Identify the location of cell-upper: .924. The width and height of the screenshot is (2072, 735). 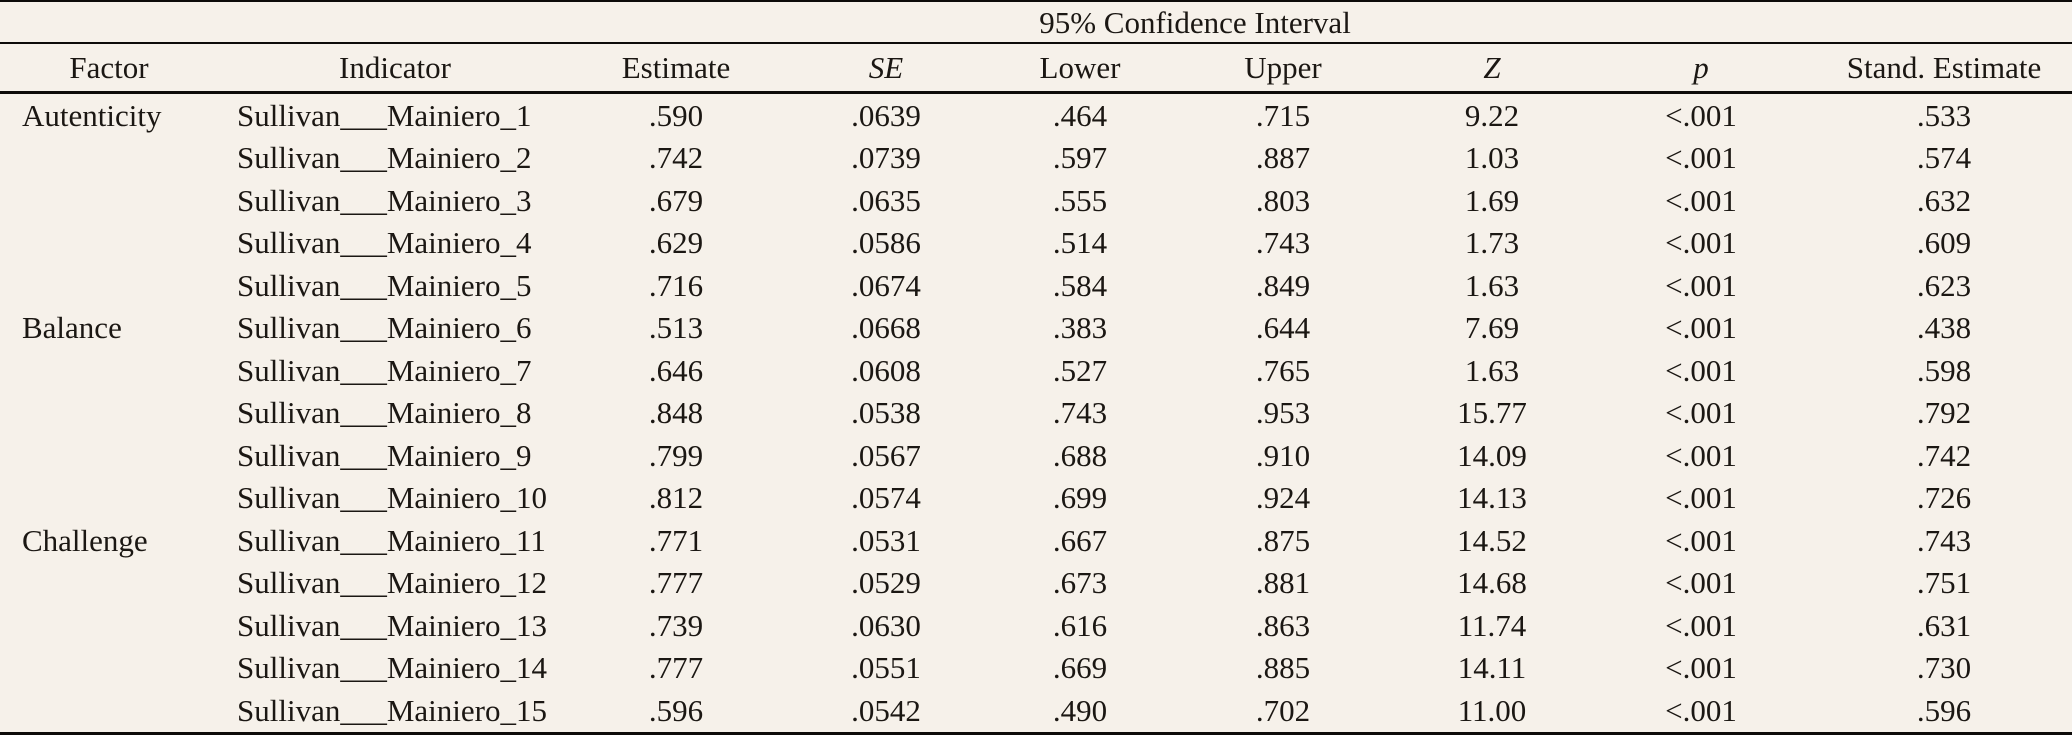
(1283, 498).